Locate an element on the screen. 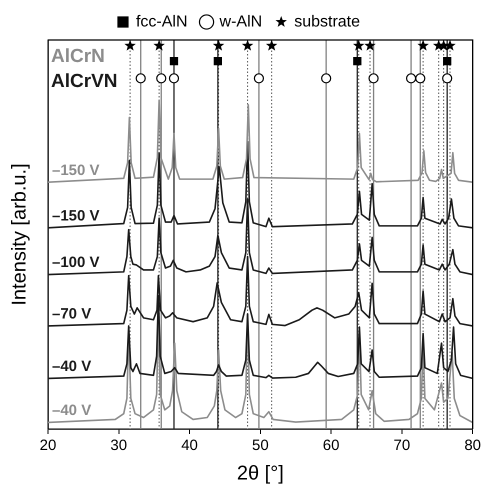 This screenshot has width=484, height=490. x-tick-label: 40 is located at coordinates (189, 445).